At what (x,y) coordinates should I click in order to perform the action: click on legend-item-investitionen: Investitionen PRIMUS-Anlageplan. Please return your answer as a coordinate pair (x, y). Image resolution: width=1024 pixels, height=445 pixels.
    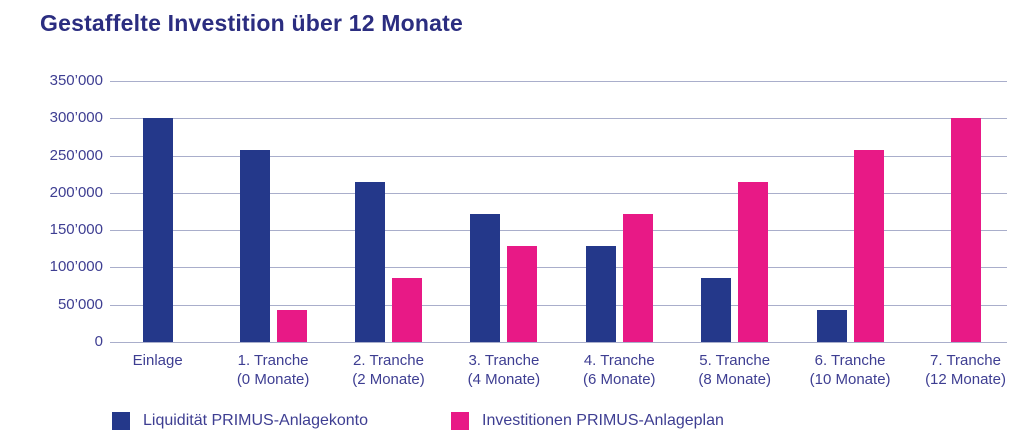
    Looking at the image, I should click on (587, 421).